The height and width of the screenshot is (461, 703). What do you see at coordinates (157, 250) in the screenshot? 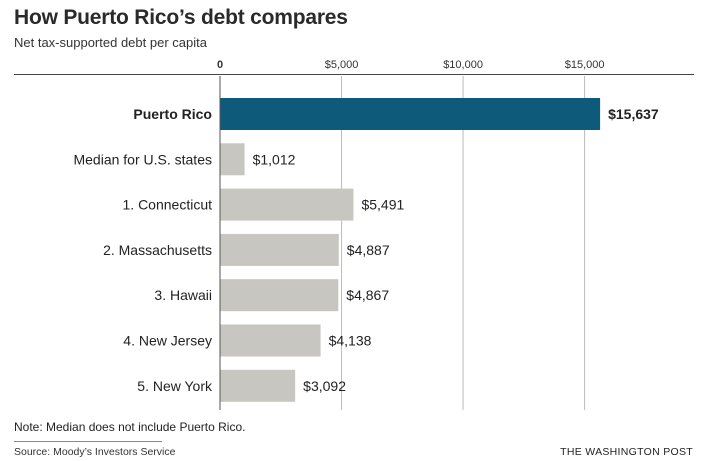
I see `category-label: 2. Massachusetts` at bounding box center [157, 250].